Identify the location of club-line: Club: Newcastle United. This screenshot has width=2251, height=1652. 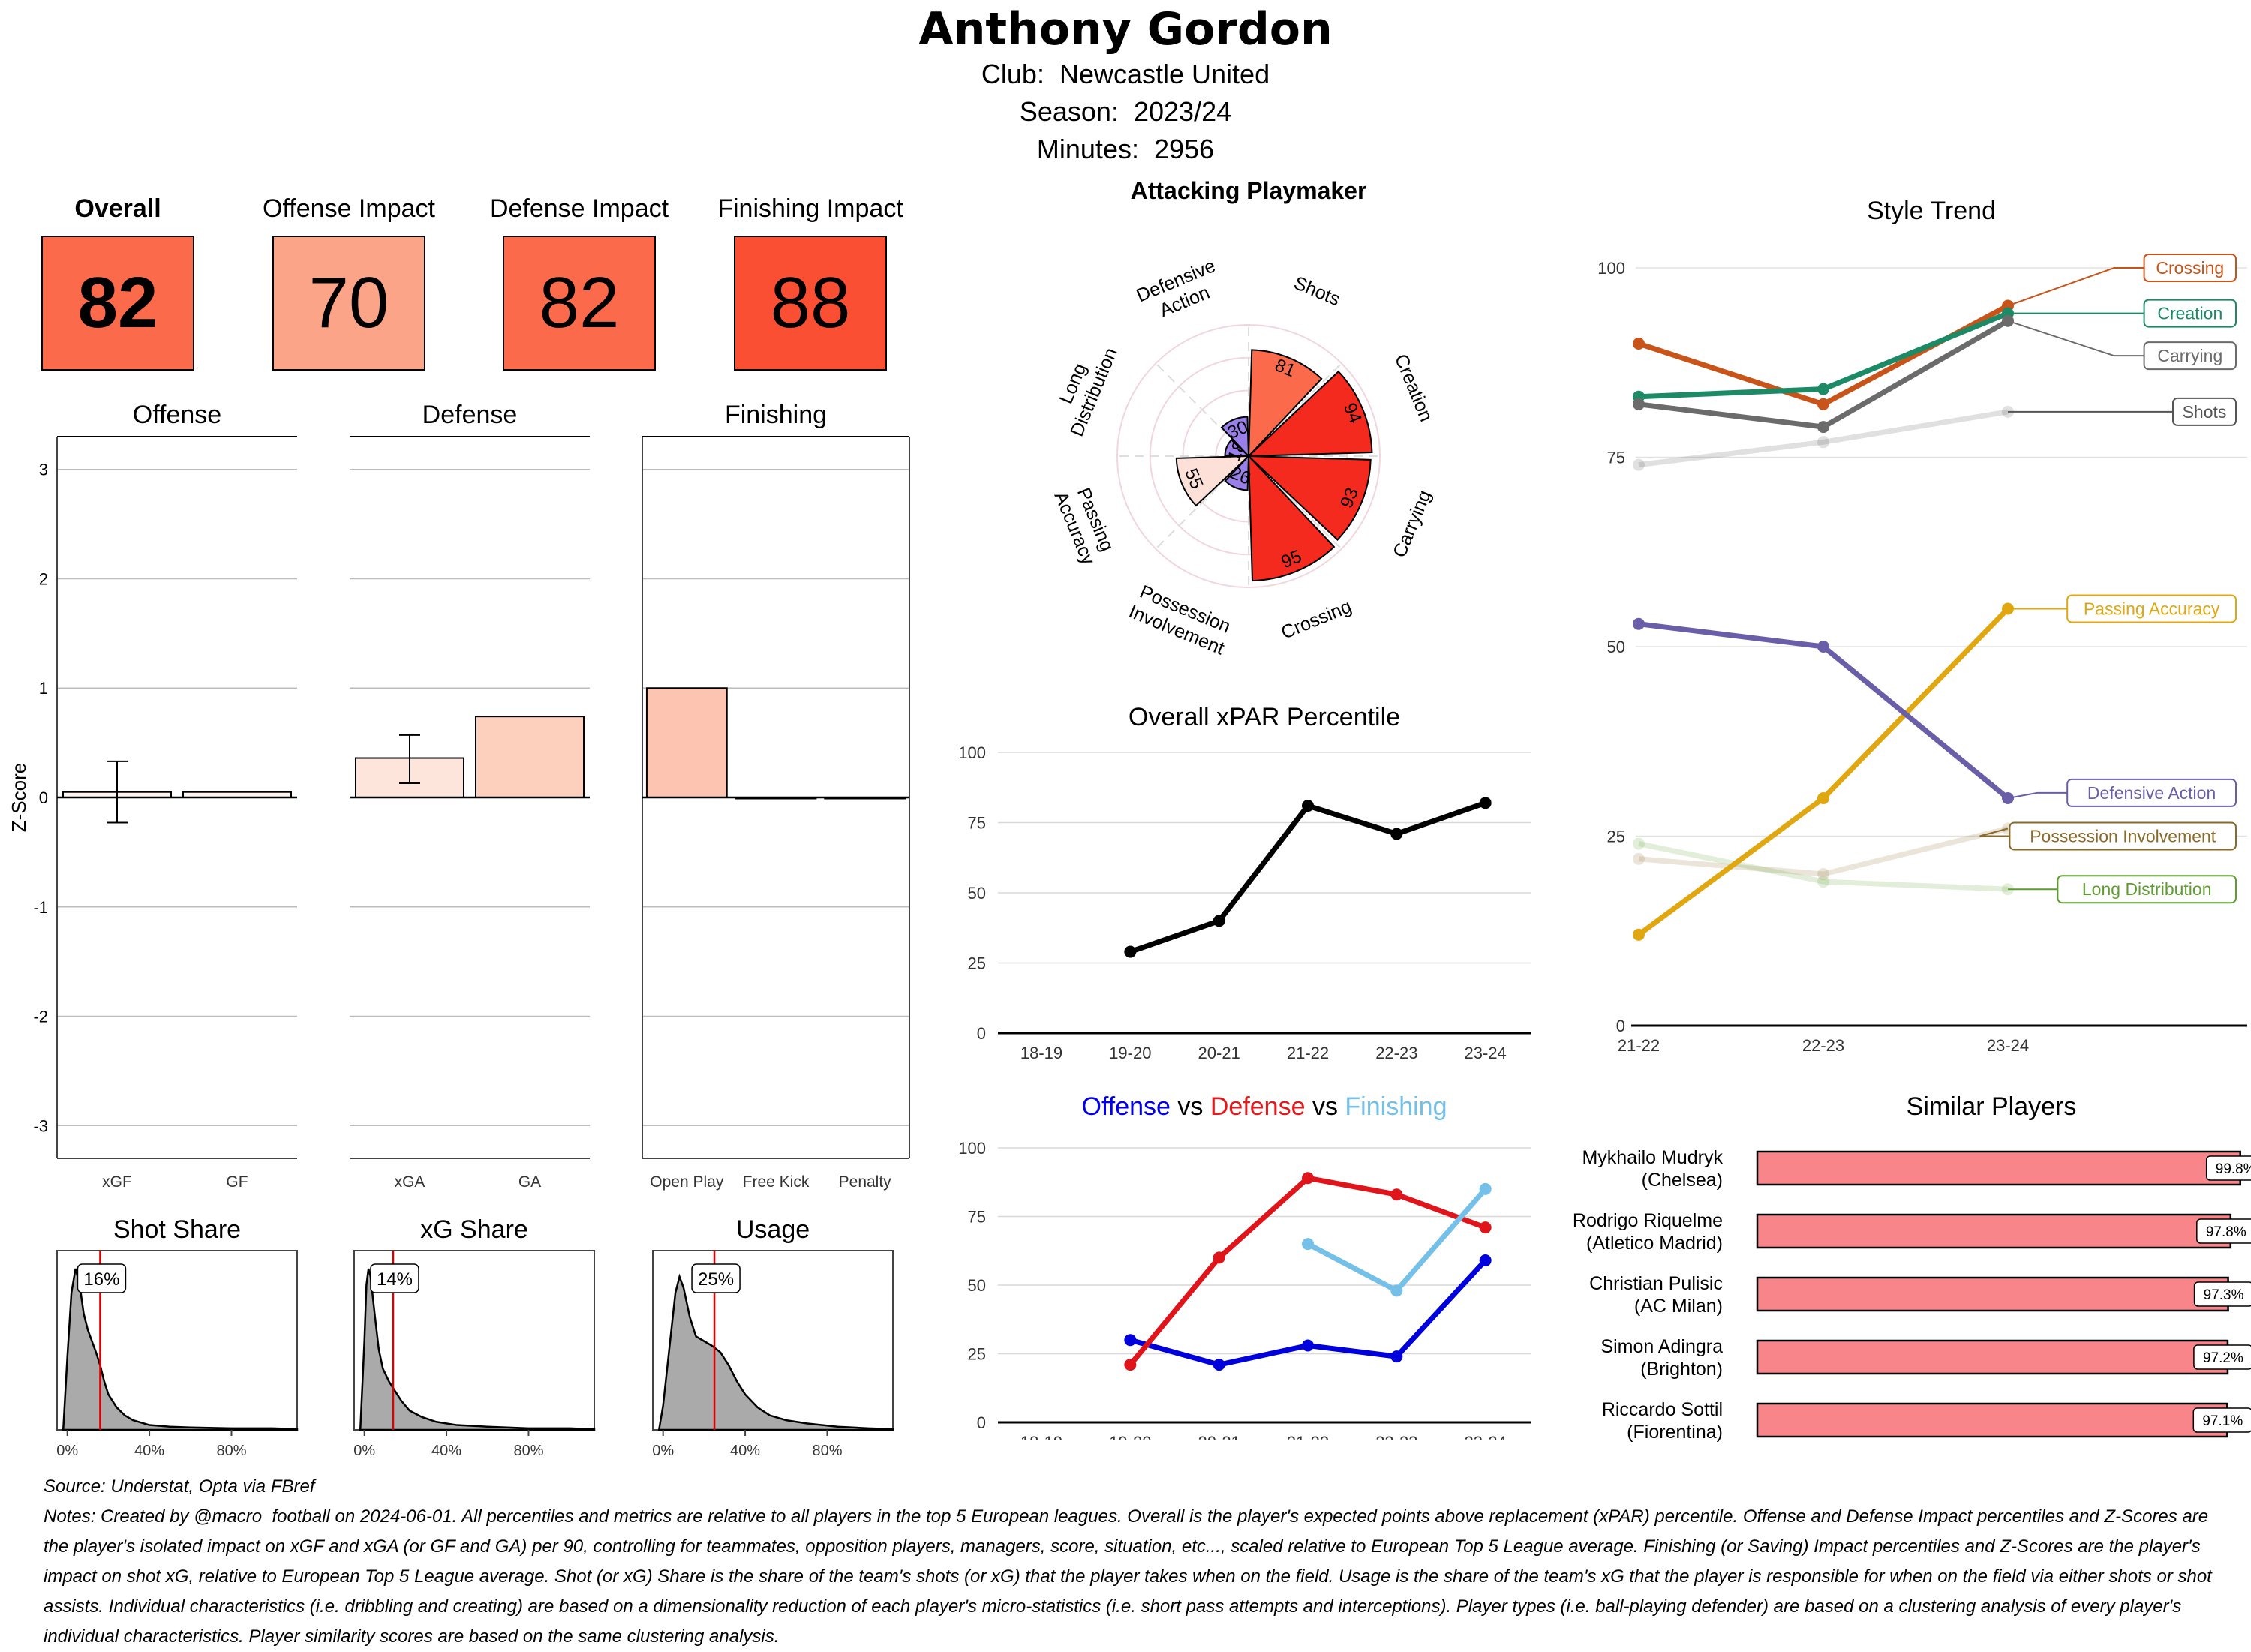
(1125, 74).